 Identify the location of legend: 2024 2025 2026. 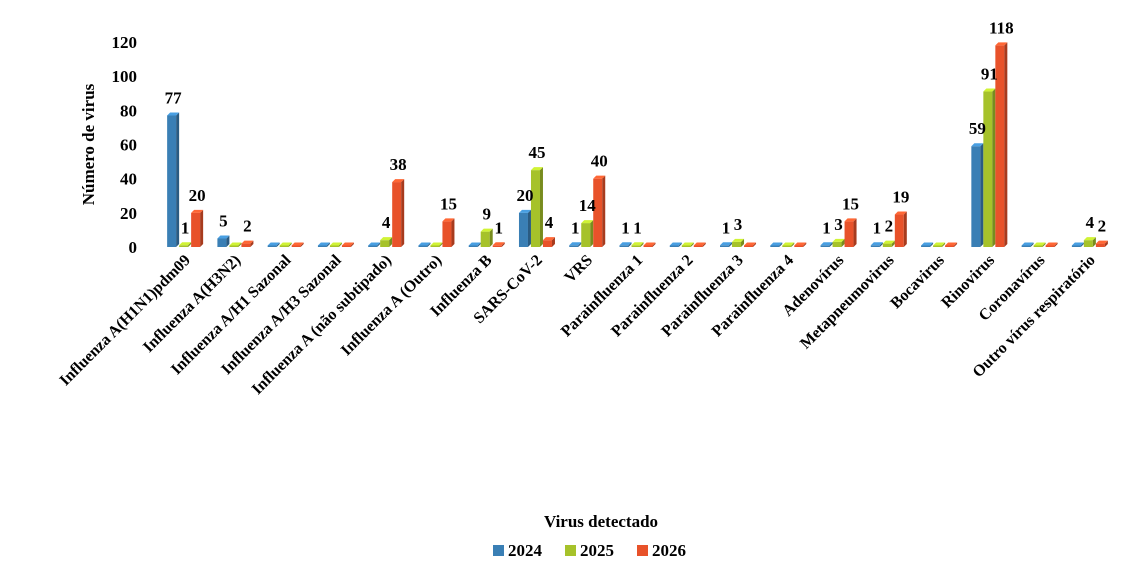
(589, 550).